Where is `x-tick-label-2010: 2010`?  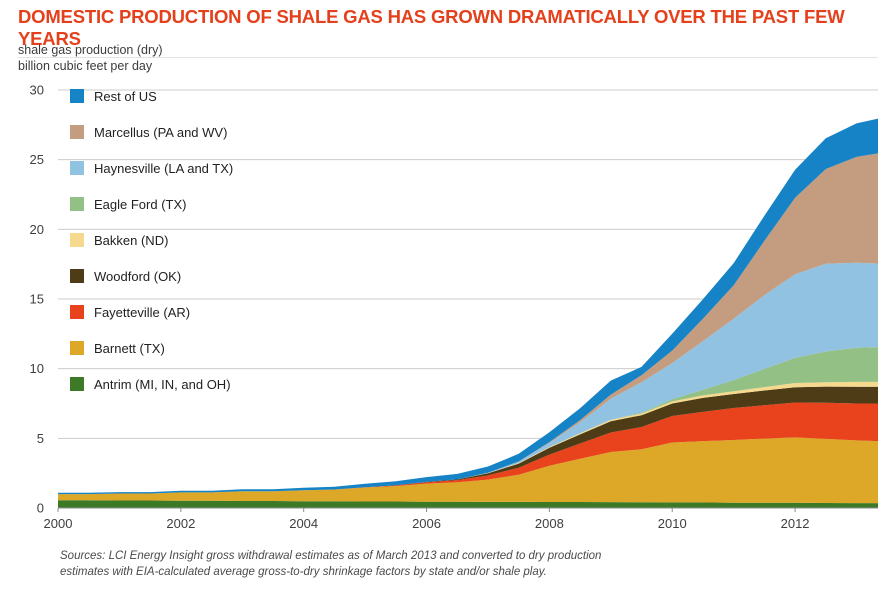
x-tick-label-2010: 2010 is located at coordinates (672, 523).